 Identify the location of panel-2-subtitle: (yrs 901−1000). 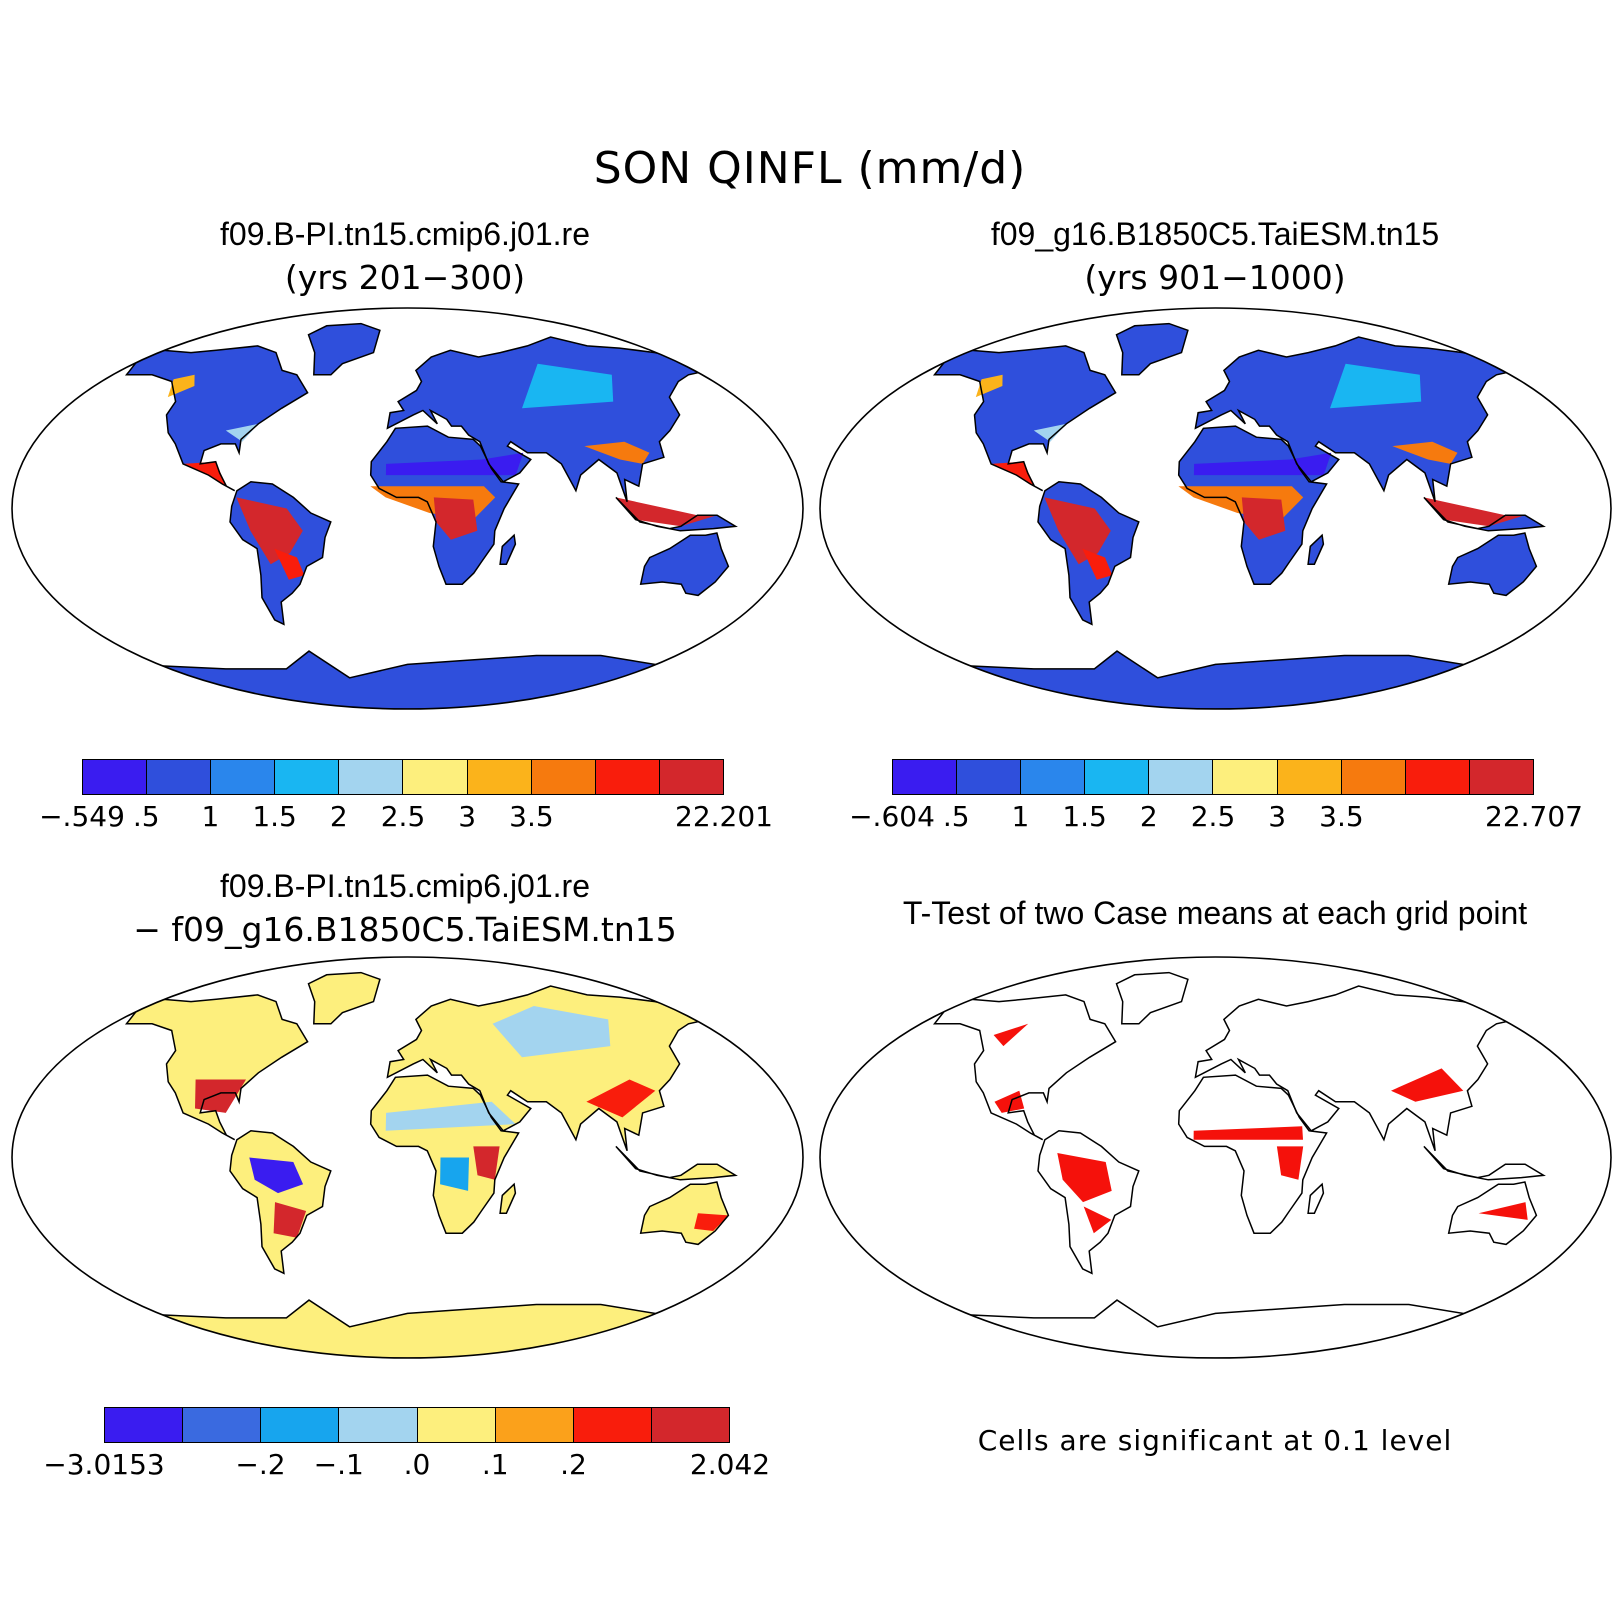
(1215, 277).